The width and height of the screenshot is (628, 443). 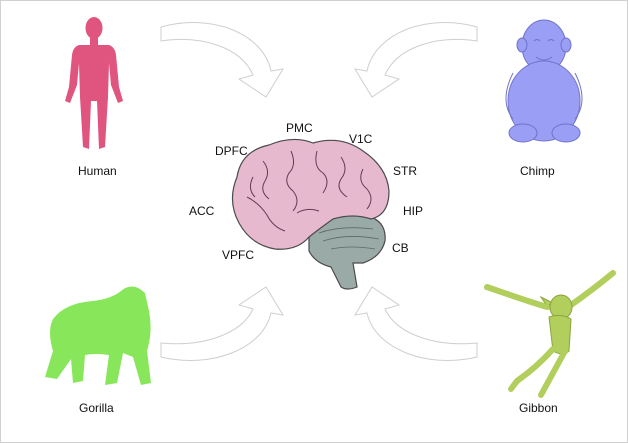 I want to click on chimp-silhouette, so click(x=544, y=81).